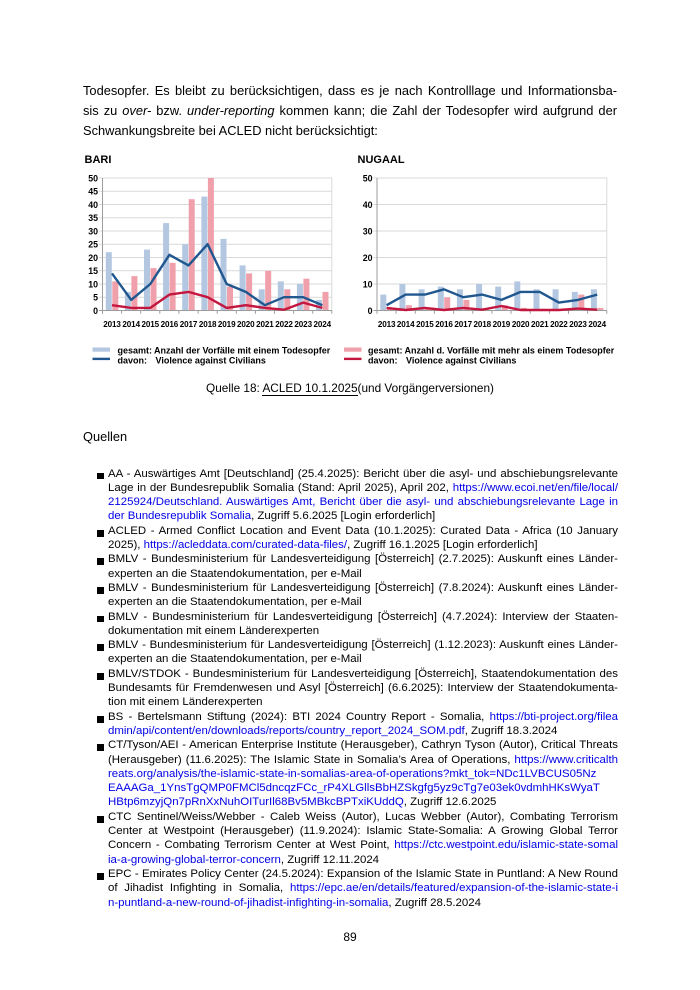 Image resolution: width=700 pixels, height=990 pixels. Describe the element at coordinates (93, 271) in the screenshot. I see `svg-text: 15` at that location.